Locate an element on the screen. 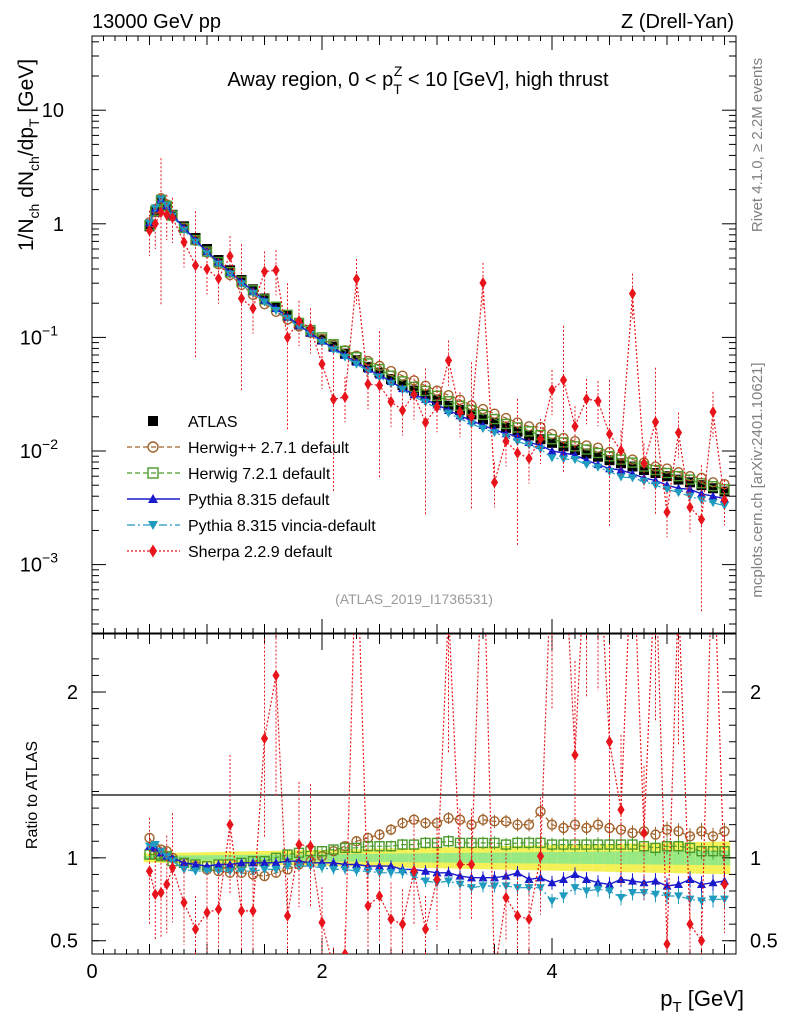 The height and width of the screenshot is (1024, 786). title-rest: < 10 [GeV], high thrust is located at coordinates (505, 80).